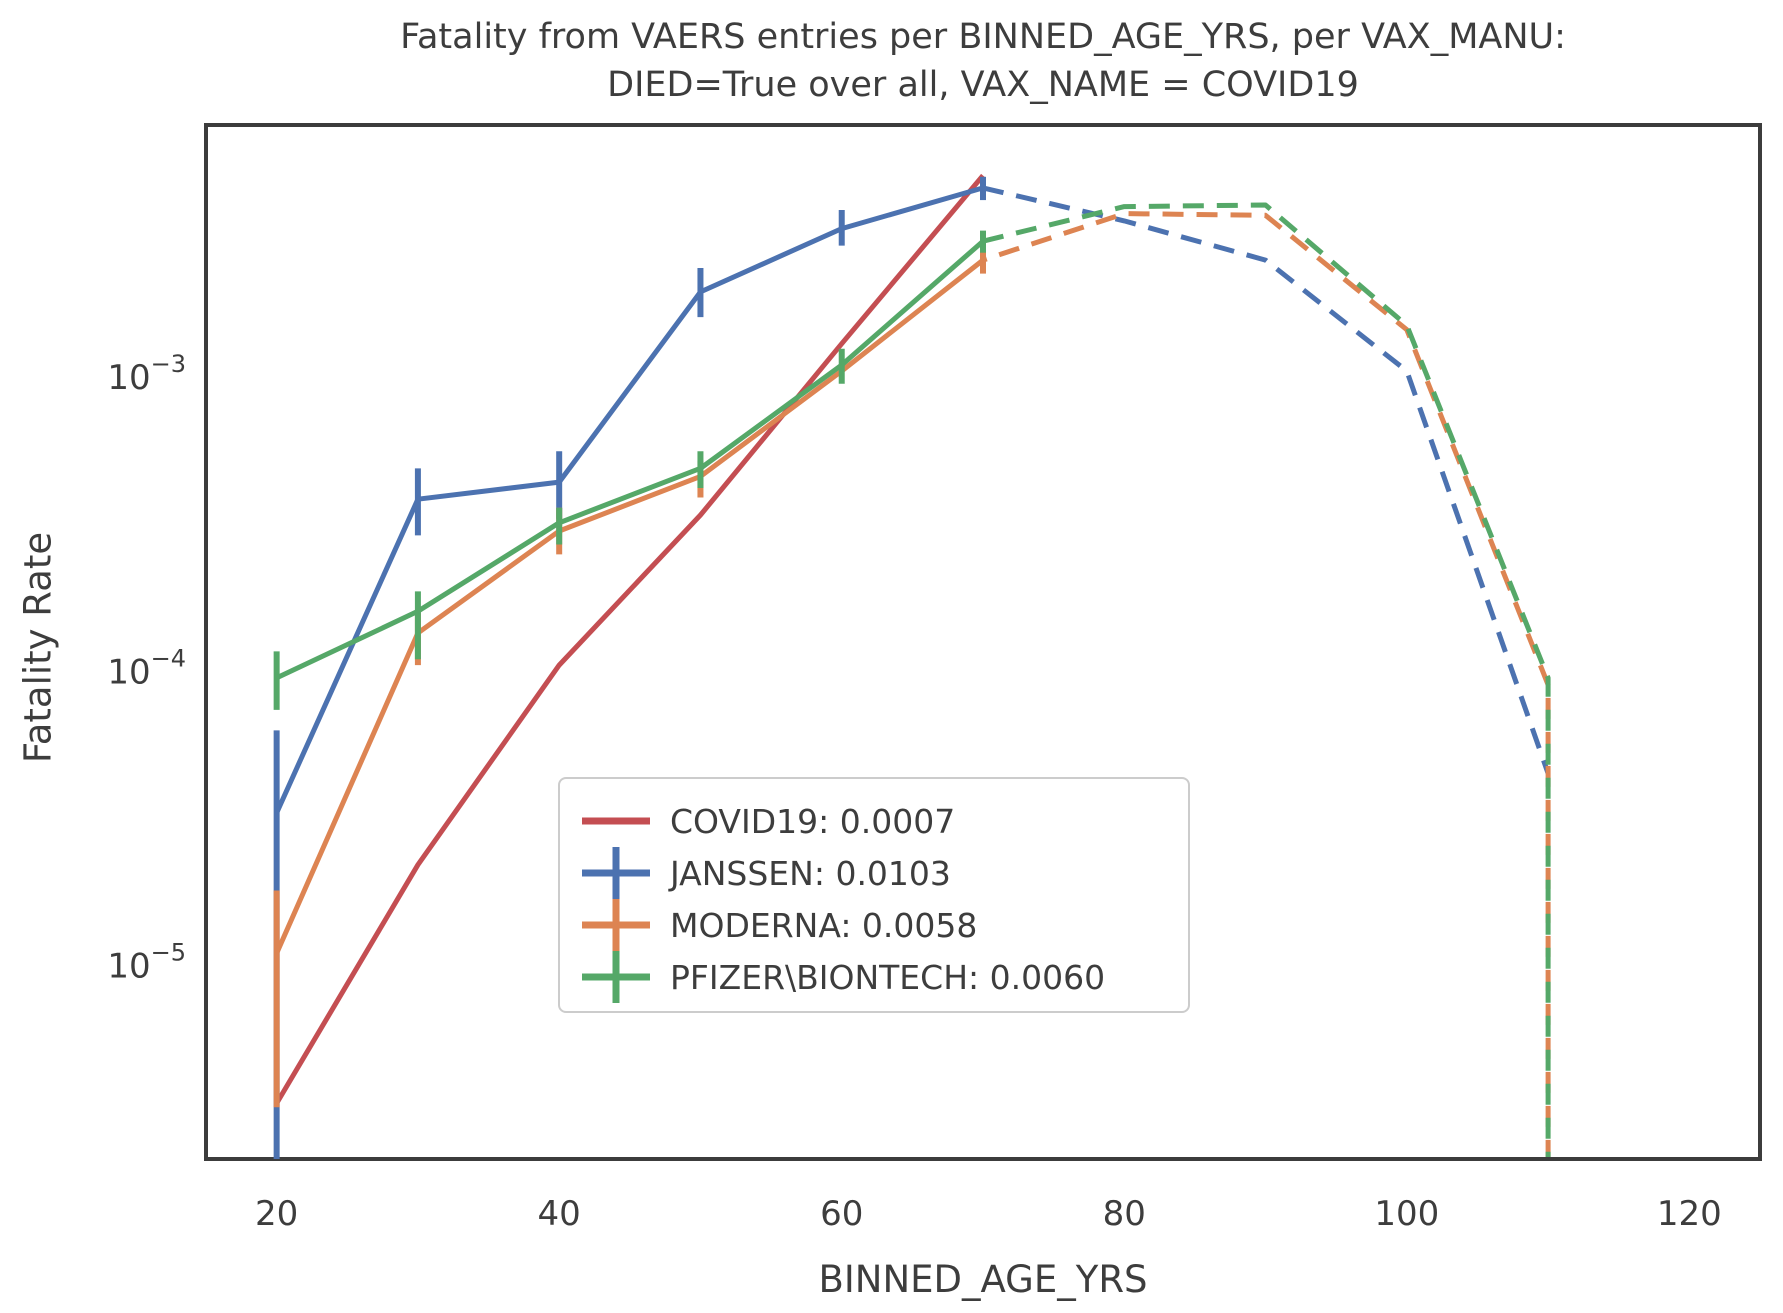  Describe the element at coordinates (559, 1214) in the screenshot. I see `x-tick-label: 40` at that location.